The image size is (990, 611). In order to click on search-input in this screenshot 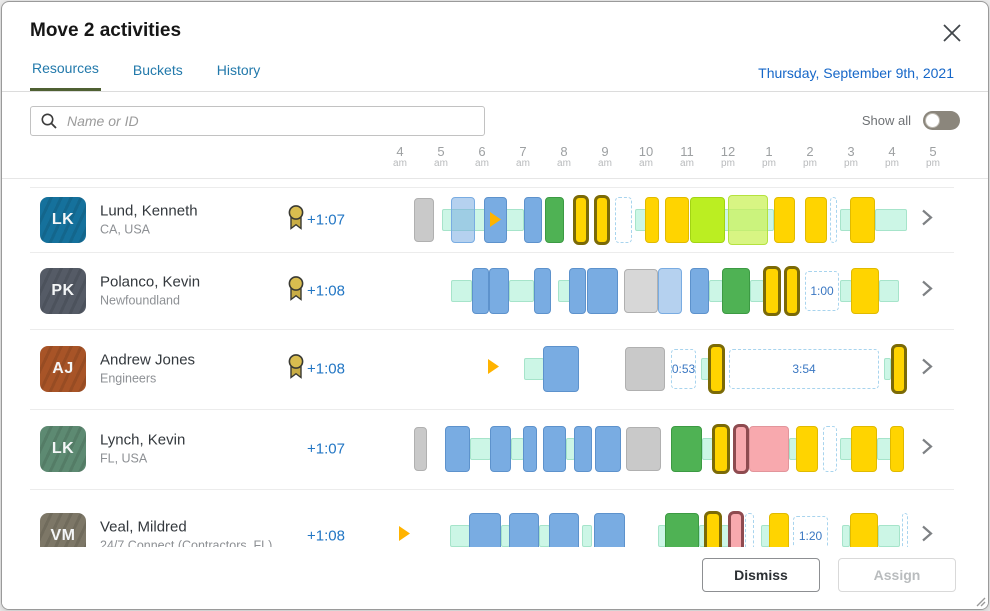, I will do `click(257, 121)`.